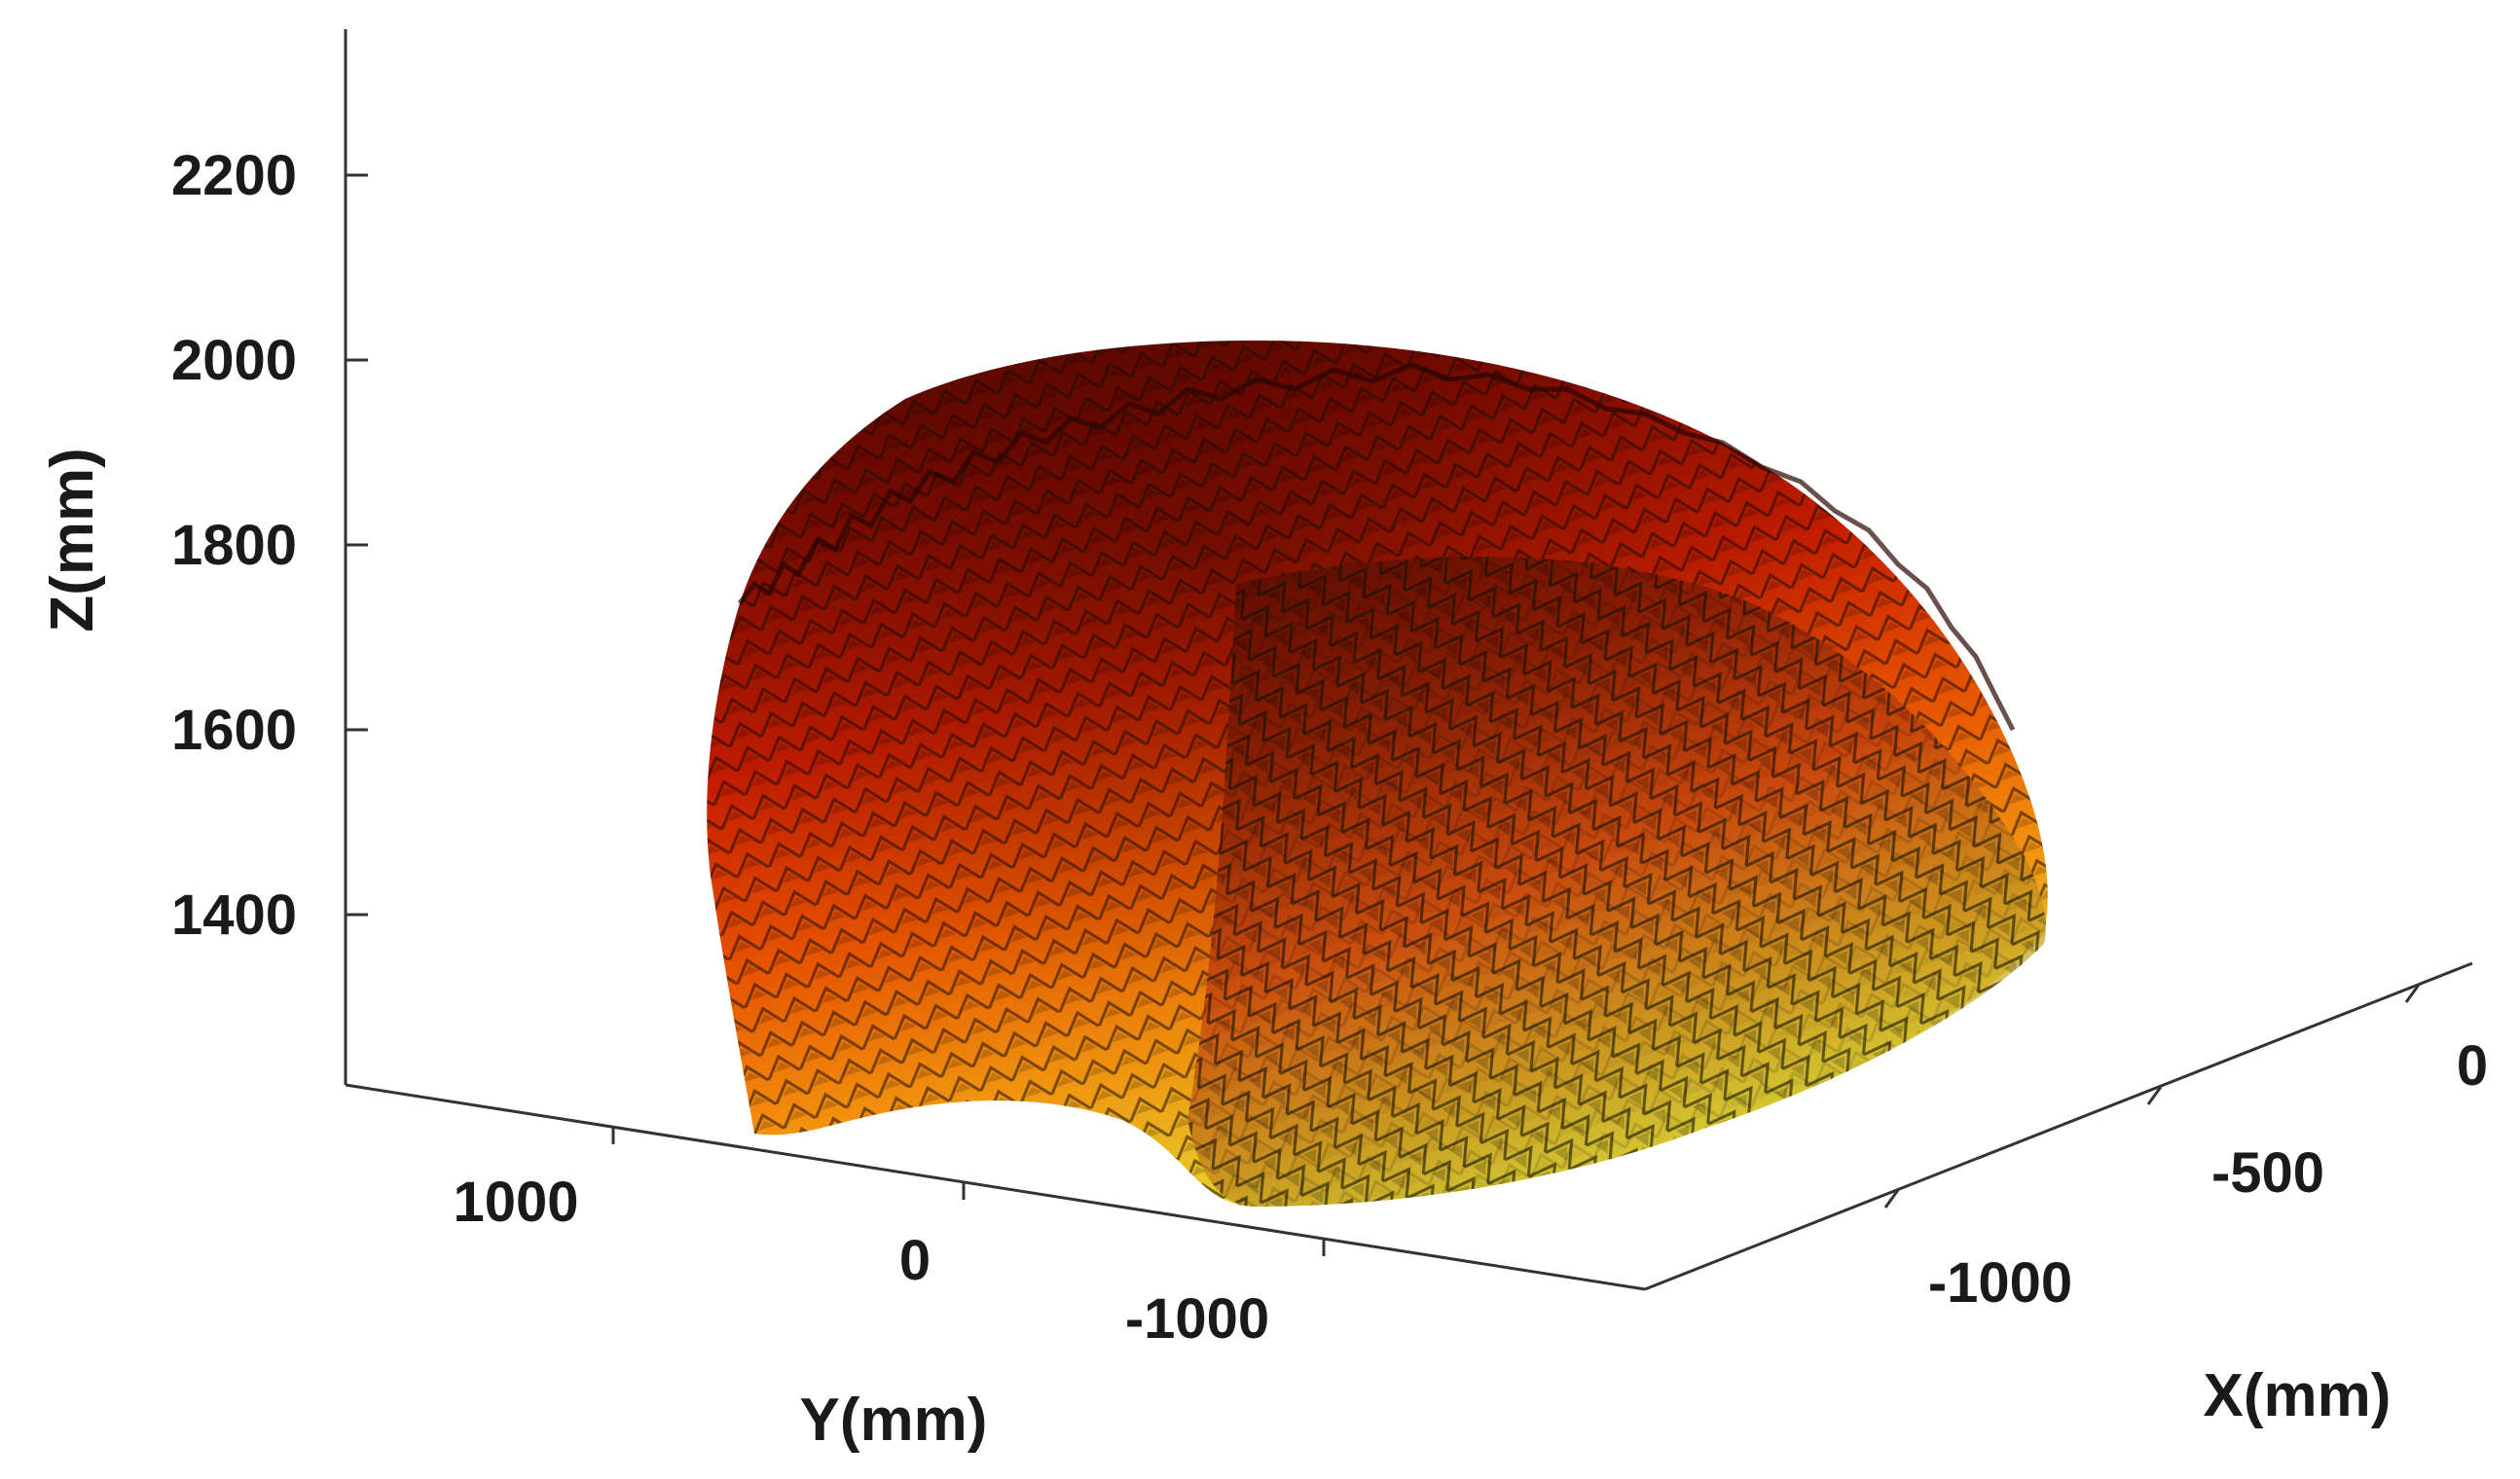 Image resolution: width=2520 pixels, height=1479 pixels. What do you see at coordinates (515, 1203) in the screenshot?
I see `y-tick-label: 1000` at bounding box center [515, 1203].